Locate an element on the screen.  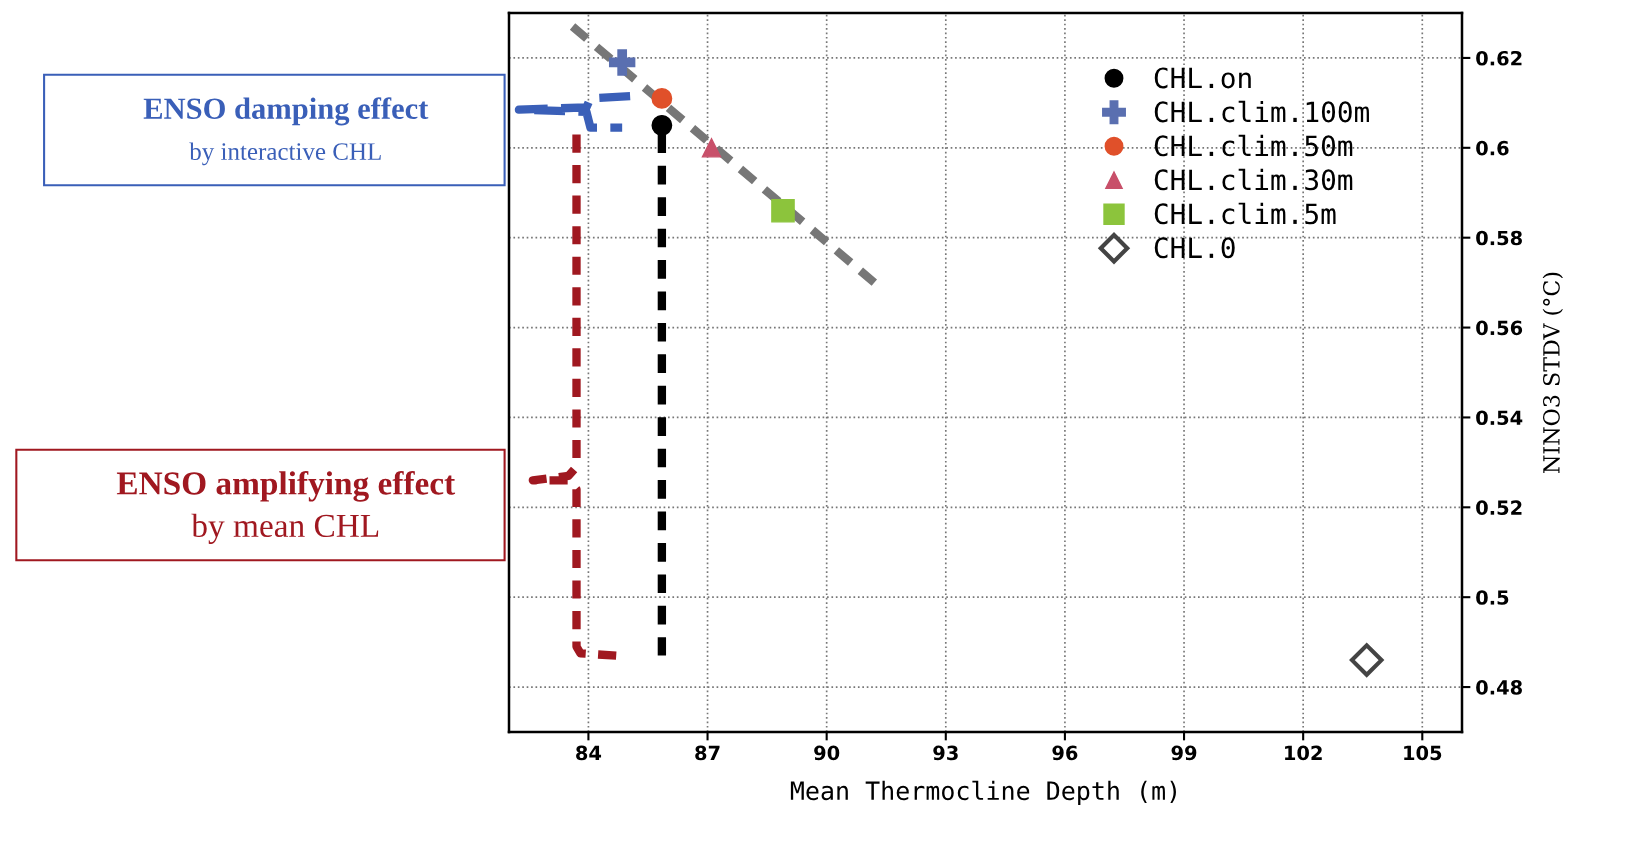
y-tick-label: 0.52 is located at coordinates (1499, 507).